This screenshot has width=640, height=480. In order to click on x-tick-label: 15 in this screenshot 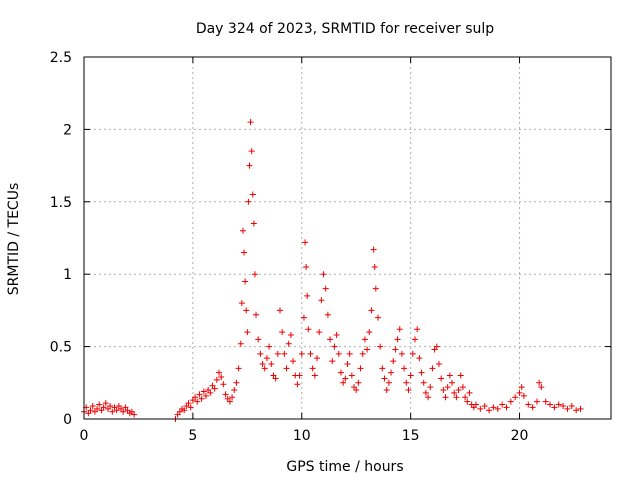, I will do `click(411, 436)`.